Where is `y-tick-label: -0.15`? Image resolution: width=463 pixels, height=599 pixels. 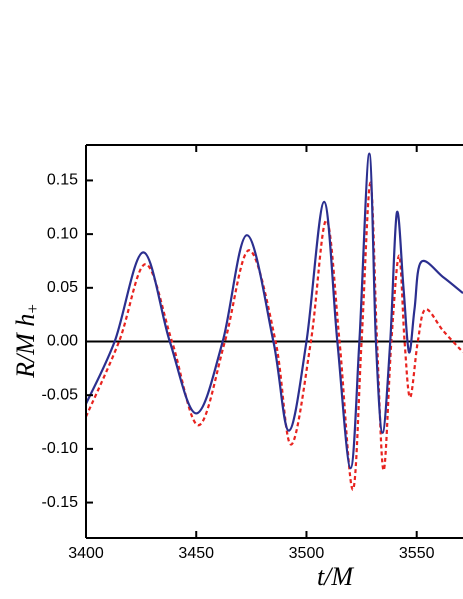 y-tick-label: -0.15 is located at coordinates (60, 502).